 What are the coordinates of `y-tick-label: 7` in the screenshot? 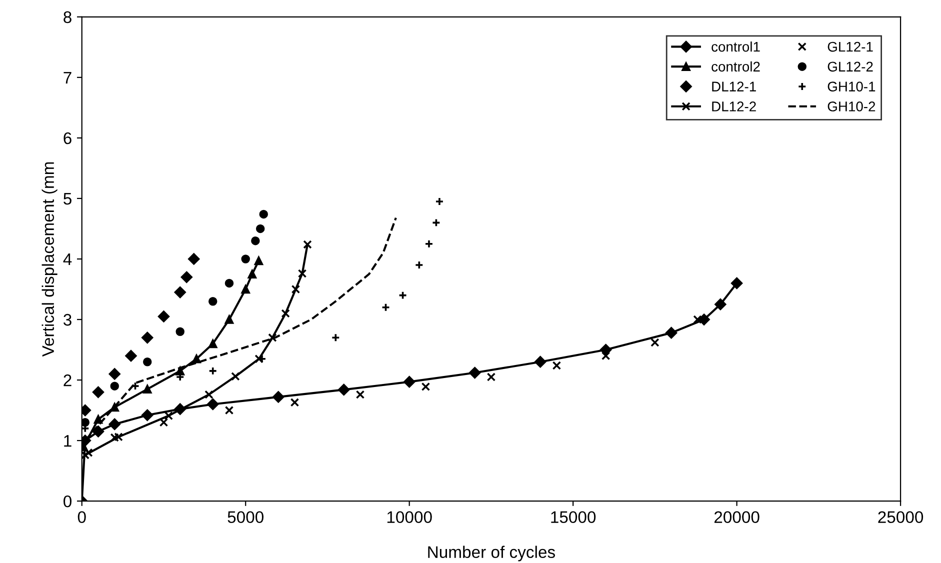 It's located at (68, 78).